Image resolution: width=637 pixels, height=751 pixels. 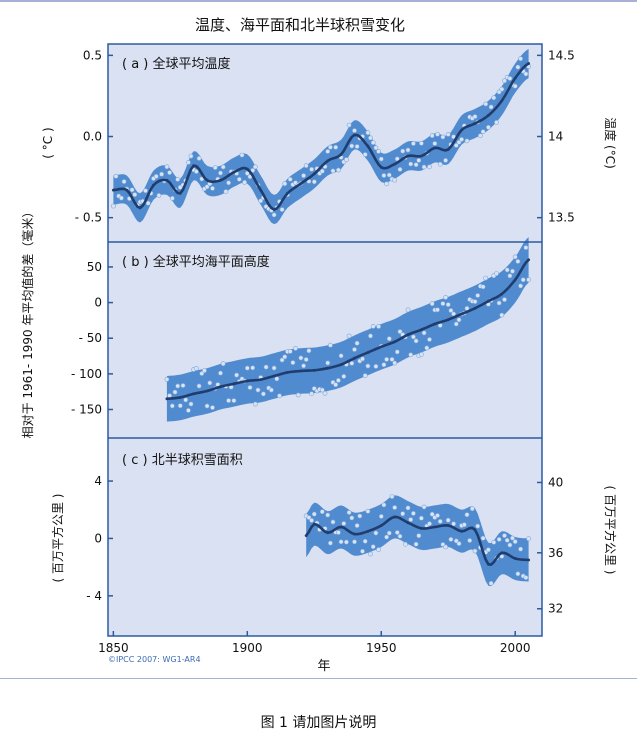 What do you see at coordinates (176, 64) in the screenshot?
I see `panel-a-label: ( a ) 全球平均温度` at bounding box center [176, 64].